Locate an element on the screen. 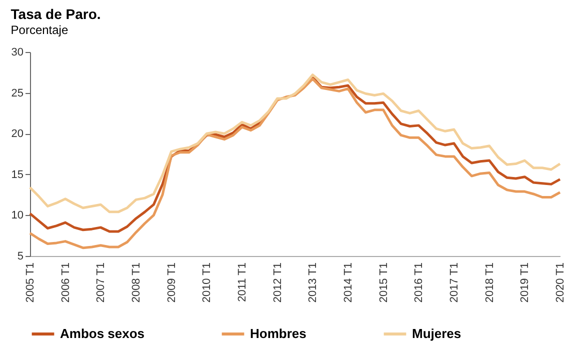 The height and width of the screenshot is (346, 580). y-tick-label: 20 is located at coordinates (17, 134).